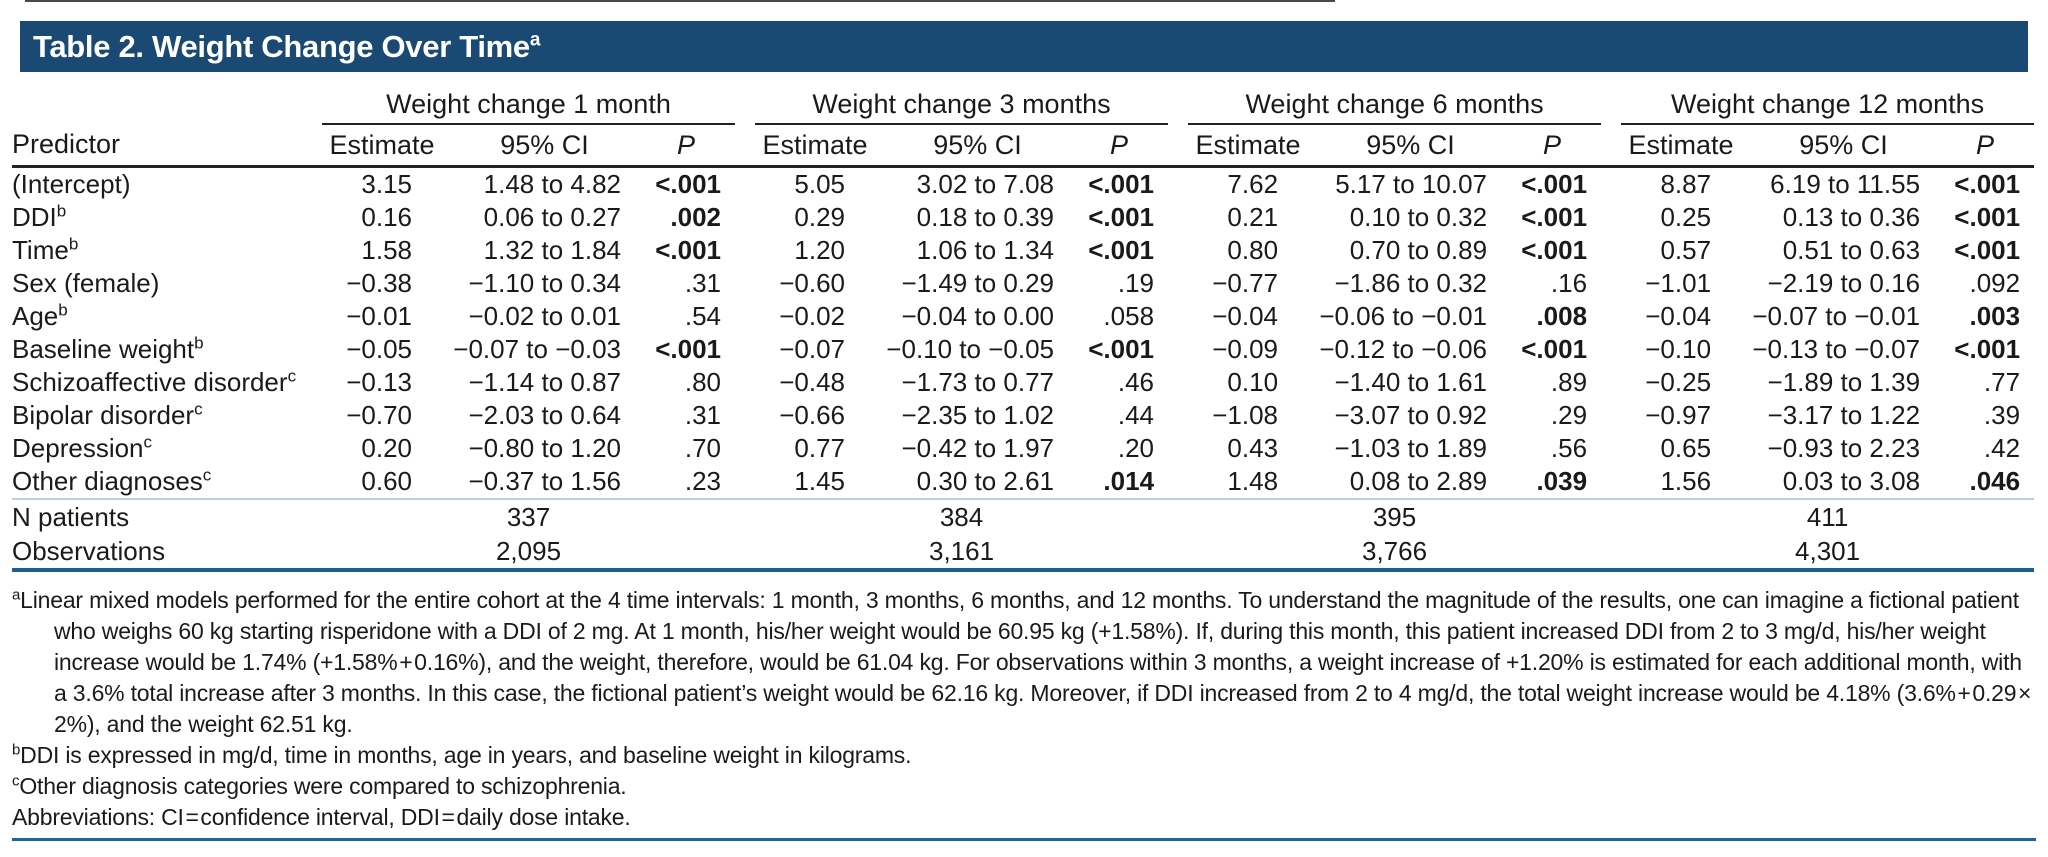 The image size is (2048, 857). What do you see at coordinates (207, 475) in the screenshot?
I see `predictor-footnote-marker: c` at bounding box center [207, 475].